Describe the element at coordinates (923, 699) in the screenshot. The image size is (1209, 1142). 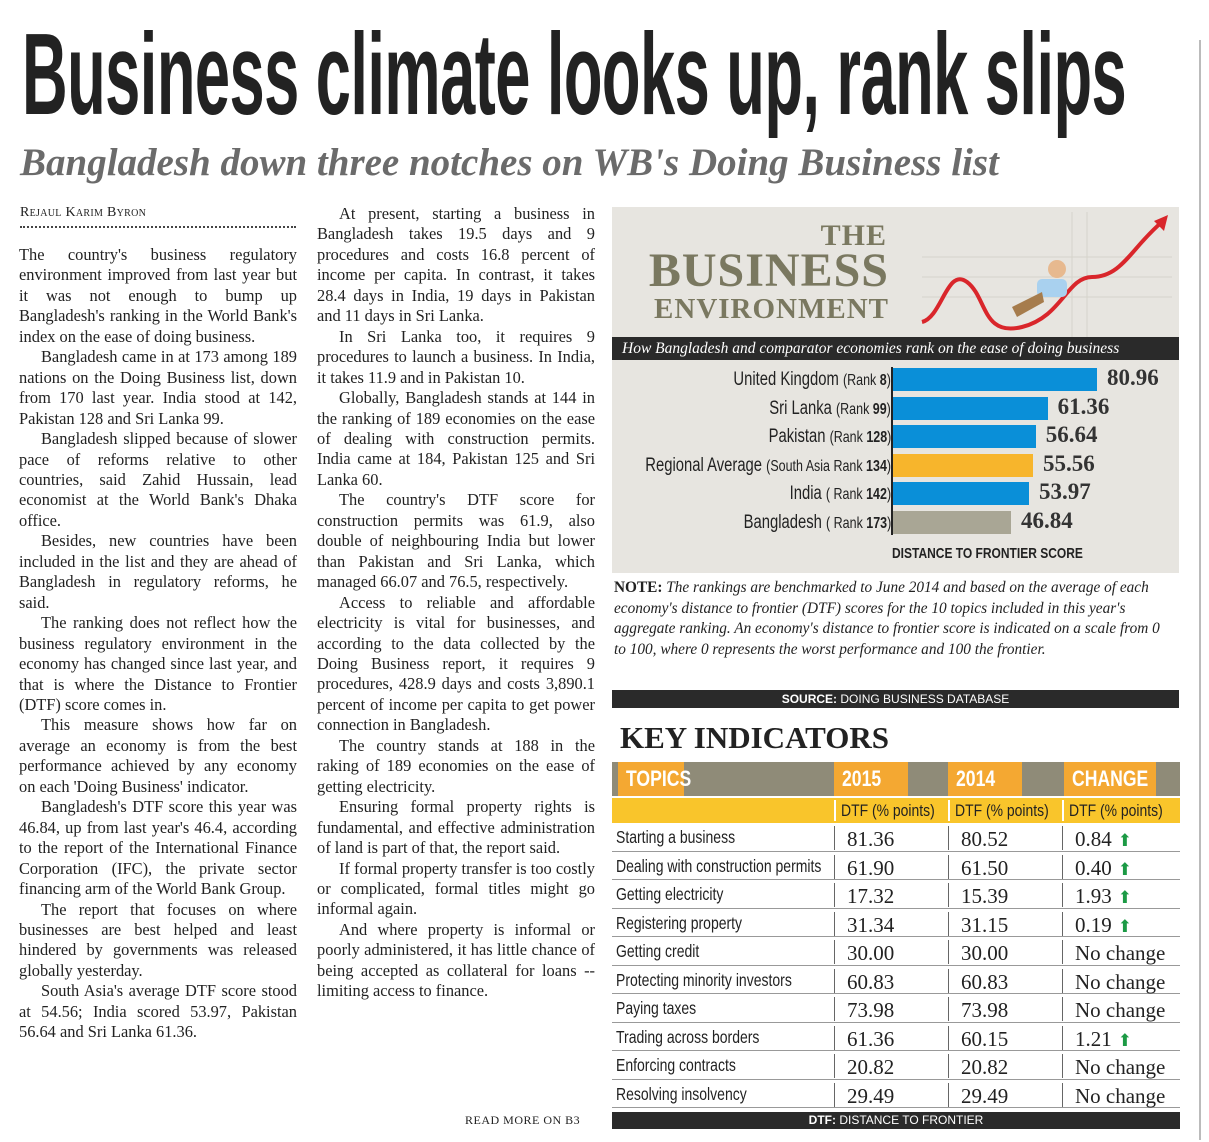
I see `source-text: DOING BUSINESS DATABASE` at that location.